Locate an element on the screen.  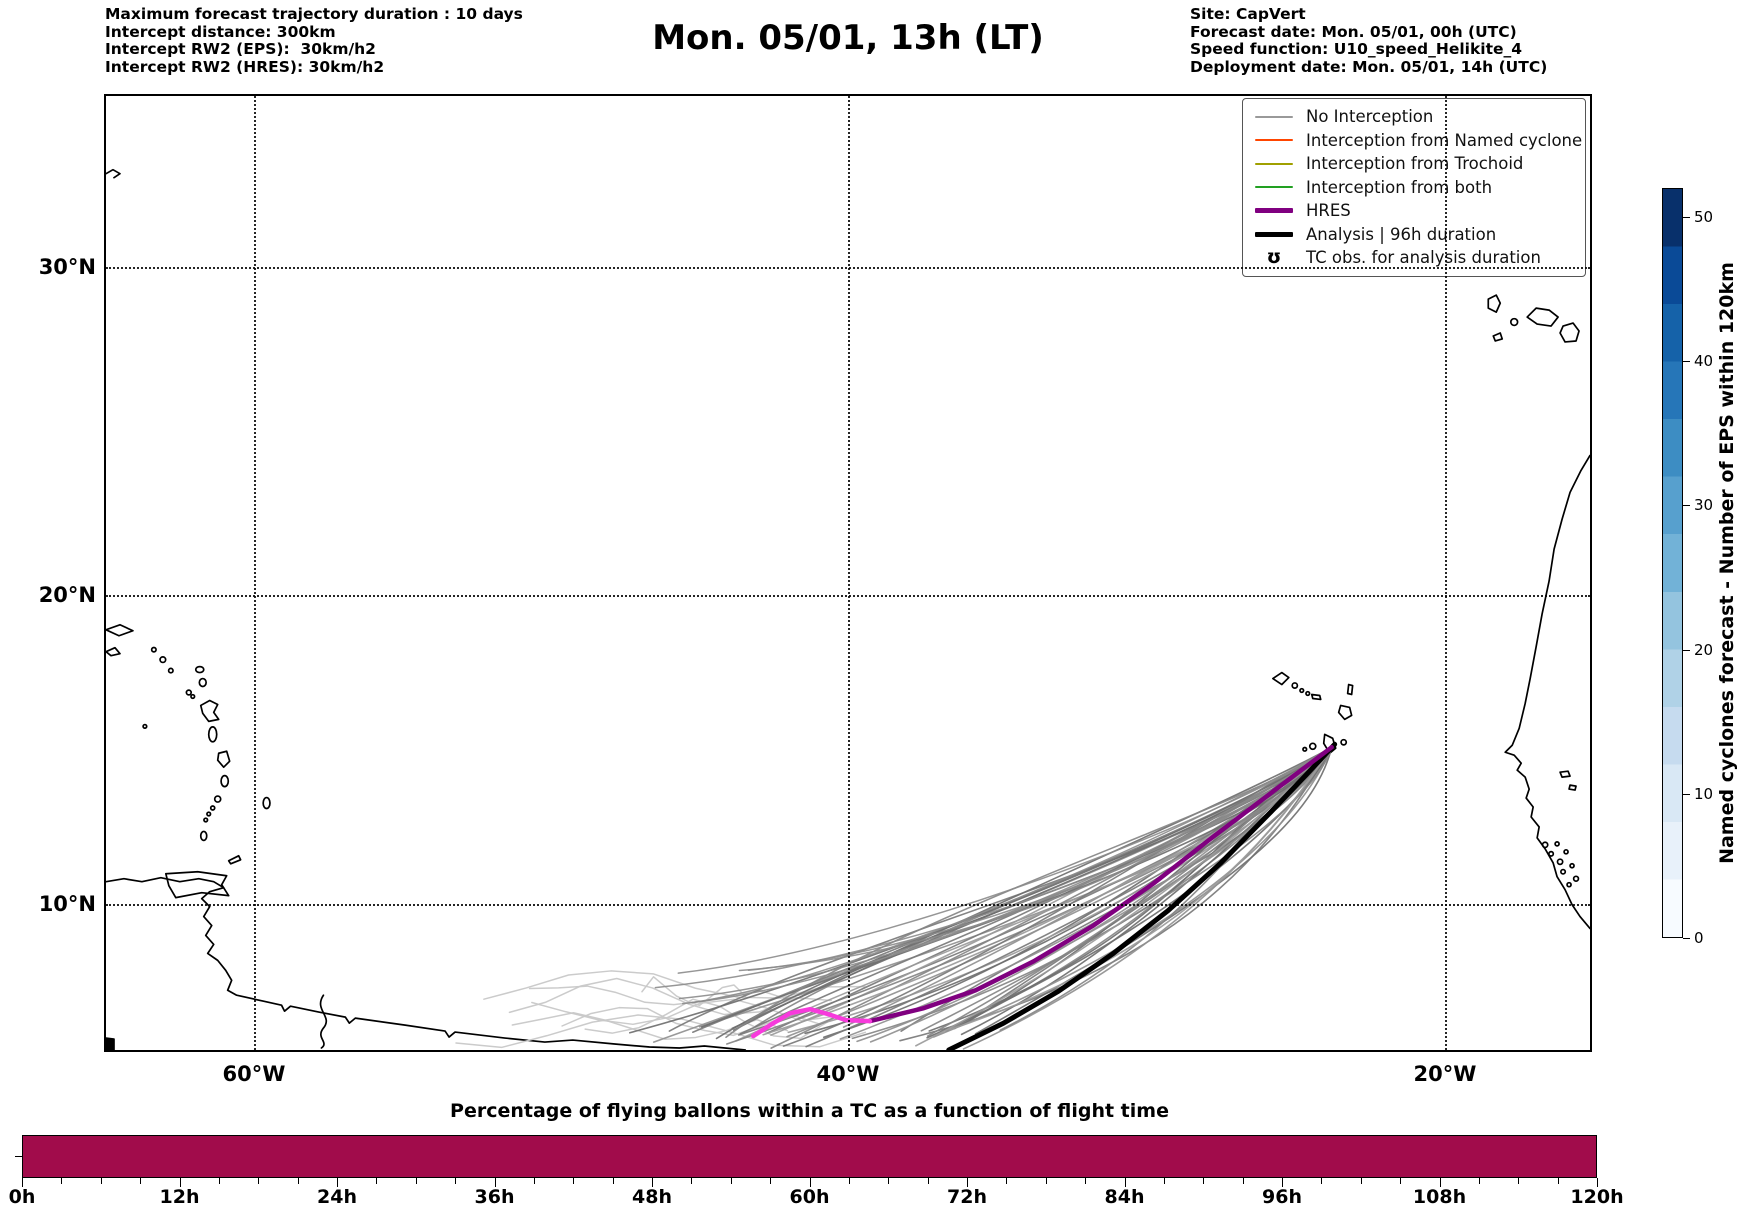
legend-label: Interception from Named cyclone is located at coordinates (1444, 140).